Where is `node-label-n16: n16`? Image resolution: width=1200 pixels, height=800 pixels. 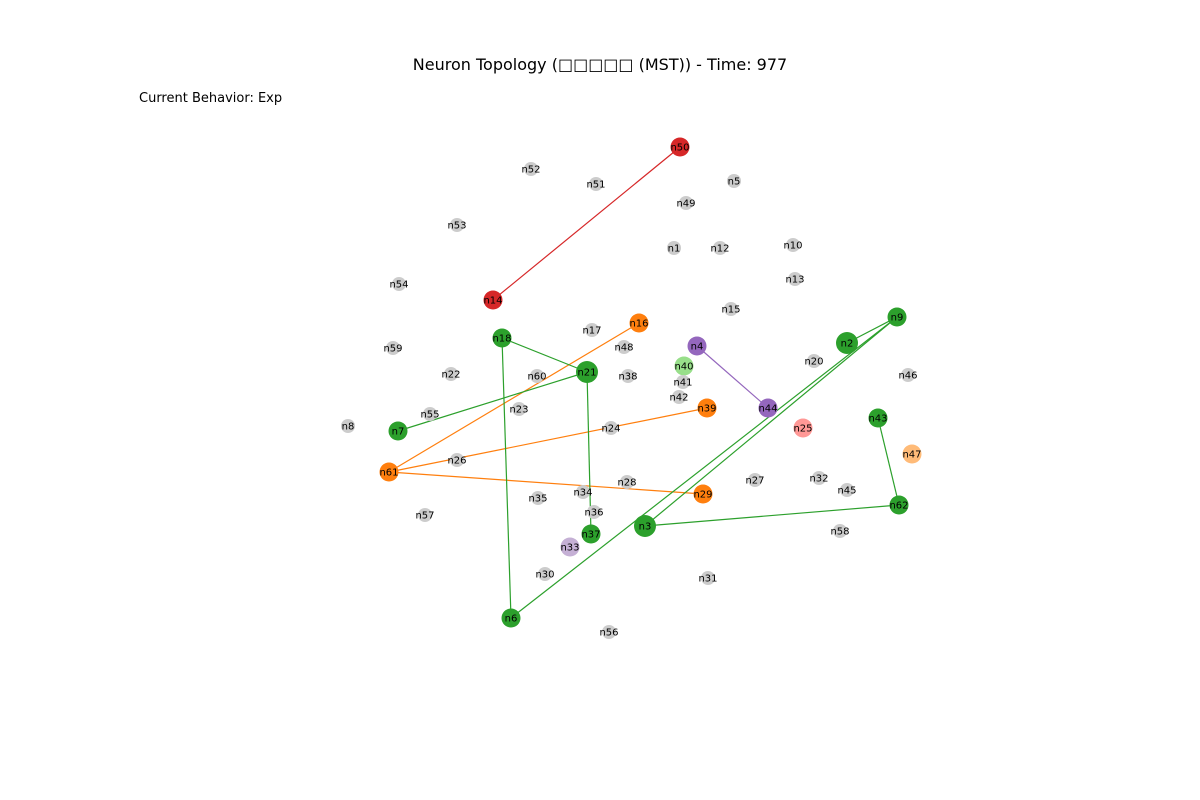 node-label-n16: n16 is located at coordinates (638, 324).